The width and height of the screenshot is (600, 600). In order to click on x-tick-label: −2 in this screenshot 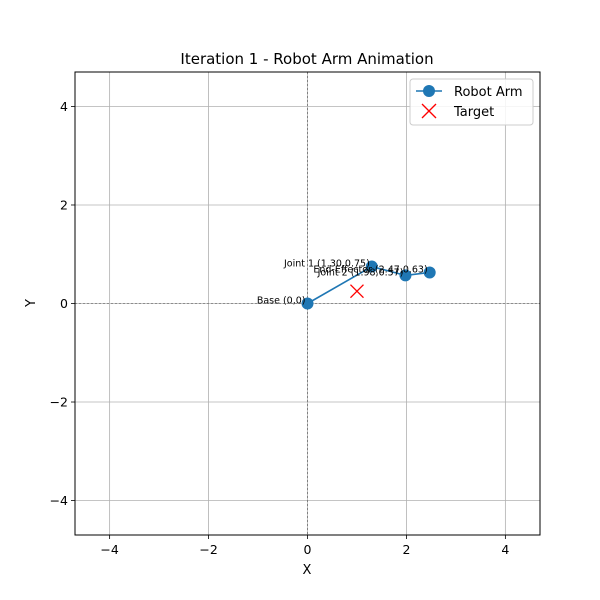, I will do `click(208, 549)`.